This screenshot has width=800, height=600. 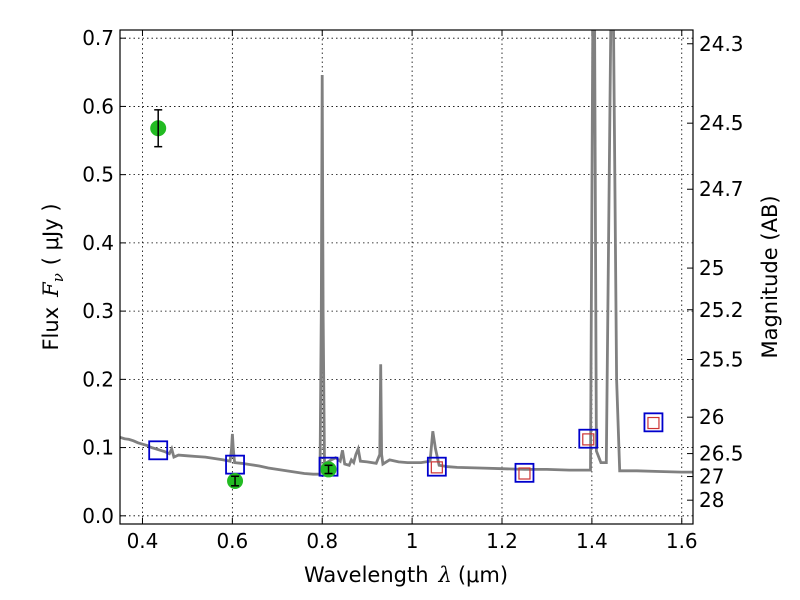 What do you see at coordinates (143, 541) in the screenshot?
I see `x-tick-label: 0.4` at bounding box center [143, 541].